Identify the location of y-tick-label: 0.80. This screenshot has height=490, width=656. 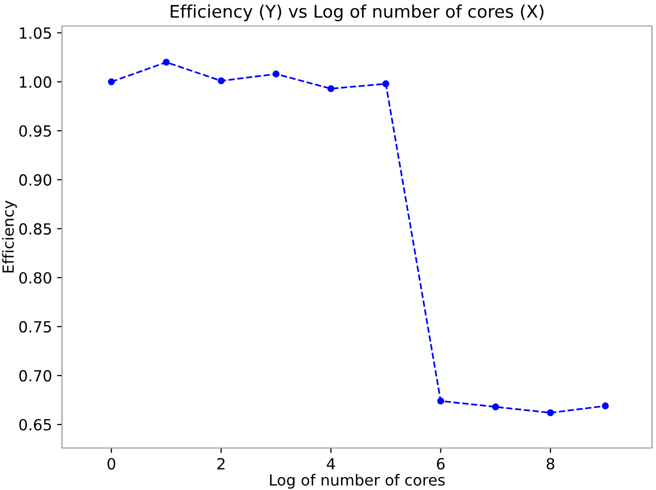
(35, 278).